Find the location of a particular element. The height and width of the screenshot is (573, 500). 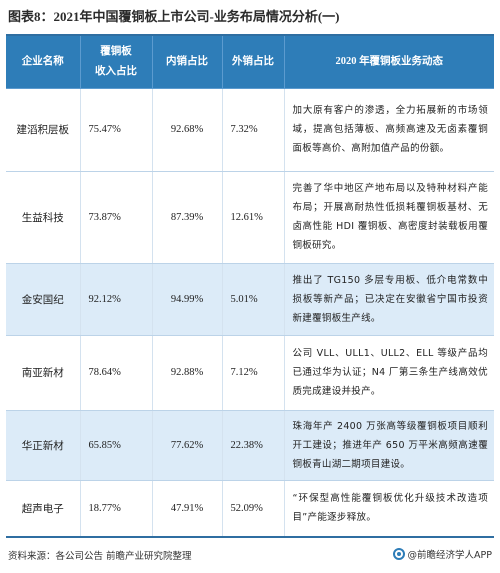

domestic-share-value: 77.62% is located at coordinates (187, 445).